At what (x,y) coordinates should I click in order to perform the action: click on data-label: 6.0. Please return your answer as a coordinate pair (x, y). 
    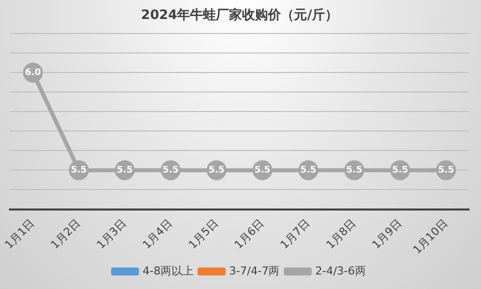
    Looking at the image, I should click on (32, 73).